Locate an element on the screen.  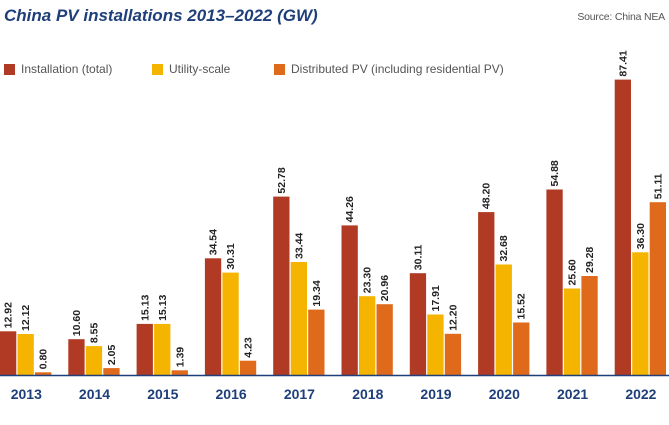
bar-utility-2020 is located at coordinates (503, 319).